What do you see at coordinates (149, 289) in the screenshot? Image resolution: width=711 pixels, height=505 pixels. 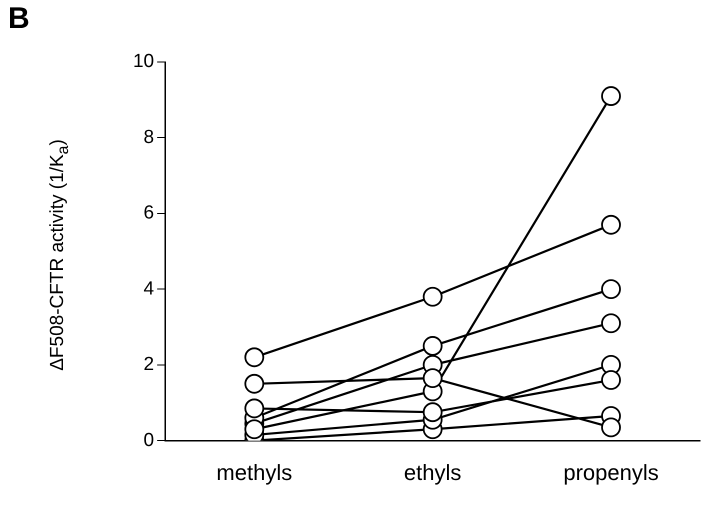 I see `y-tick-label: 4` at bounding box center [149, 289].